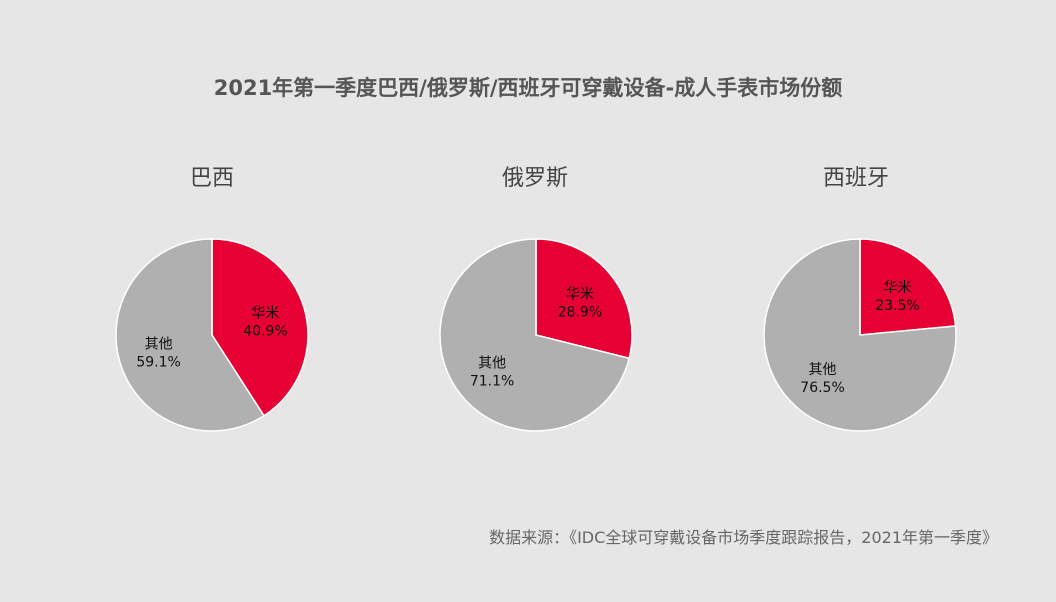  What do you see at coordinates (190, 335) in the screenshot?
I see `pie-slice-brazil-others` at bounding box center [190, 335].